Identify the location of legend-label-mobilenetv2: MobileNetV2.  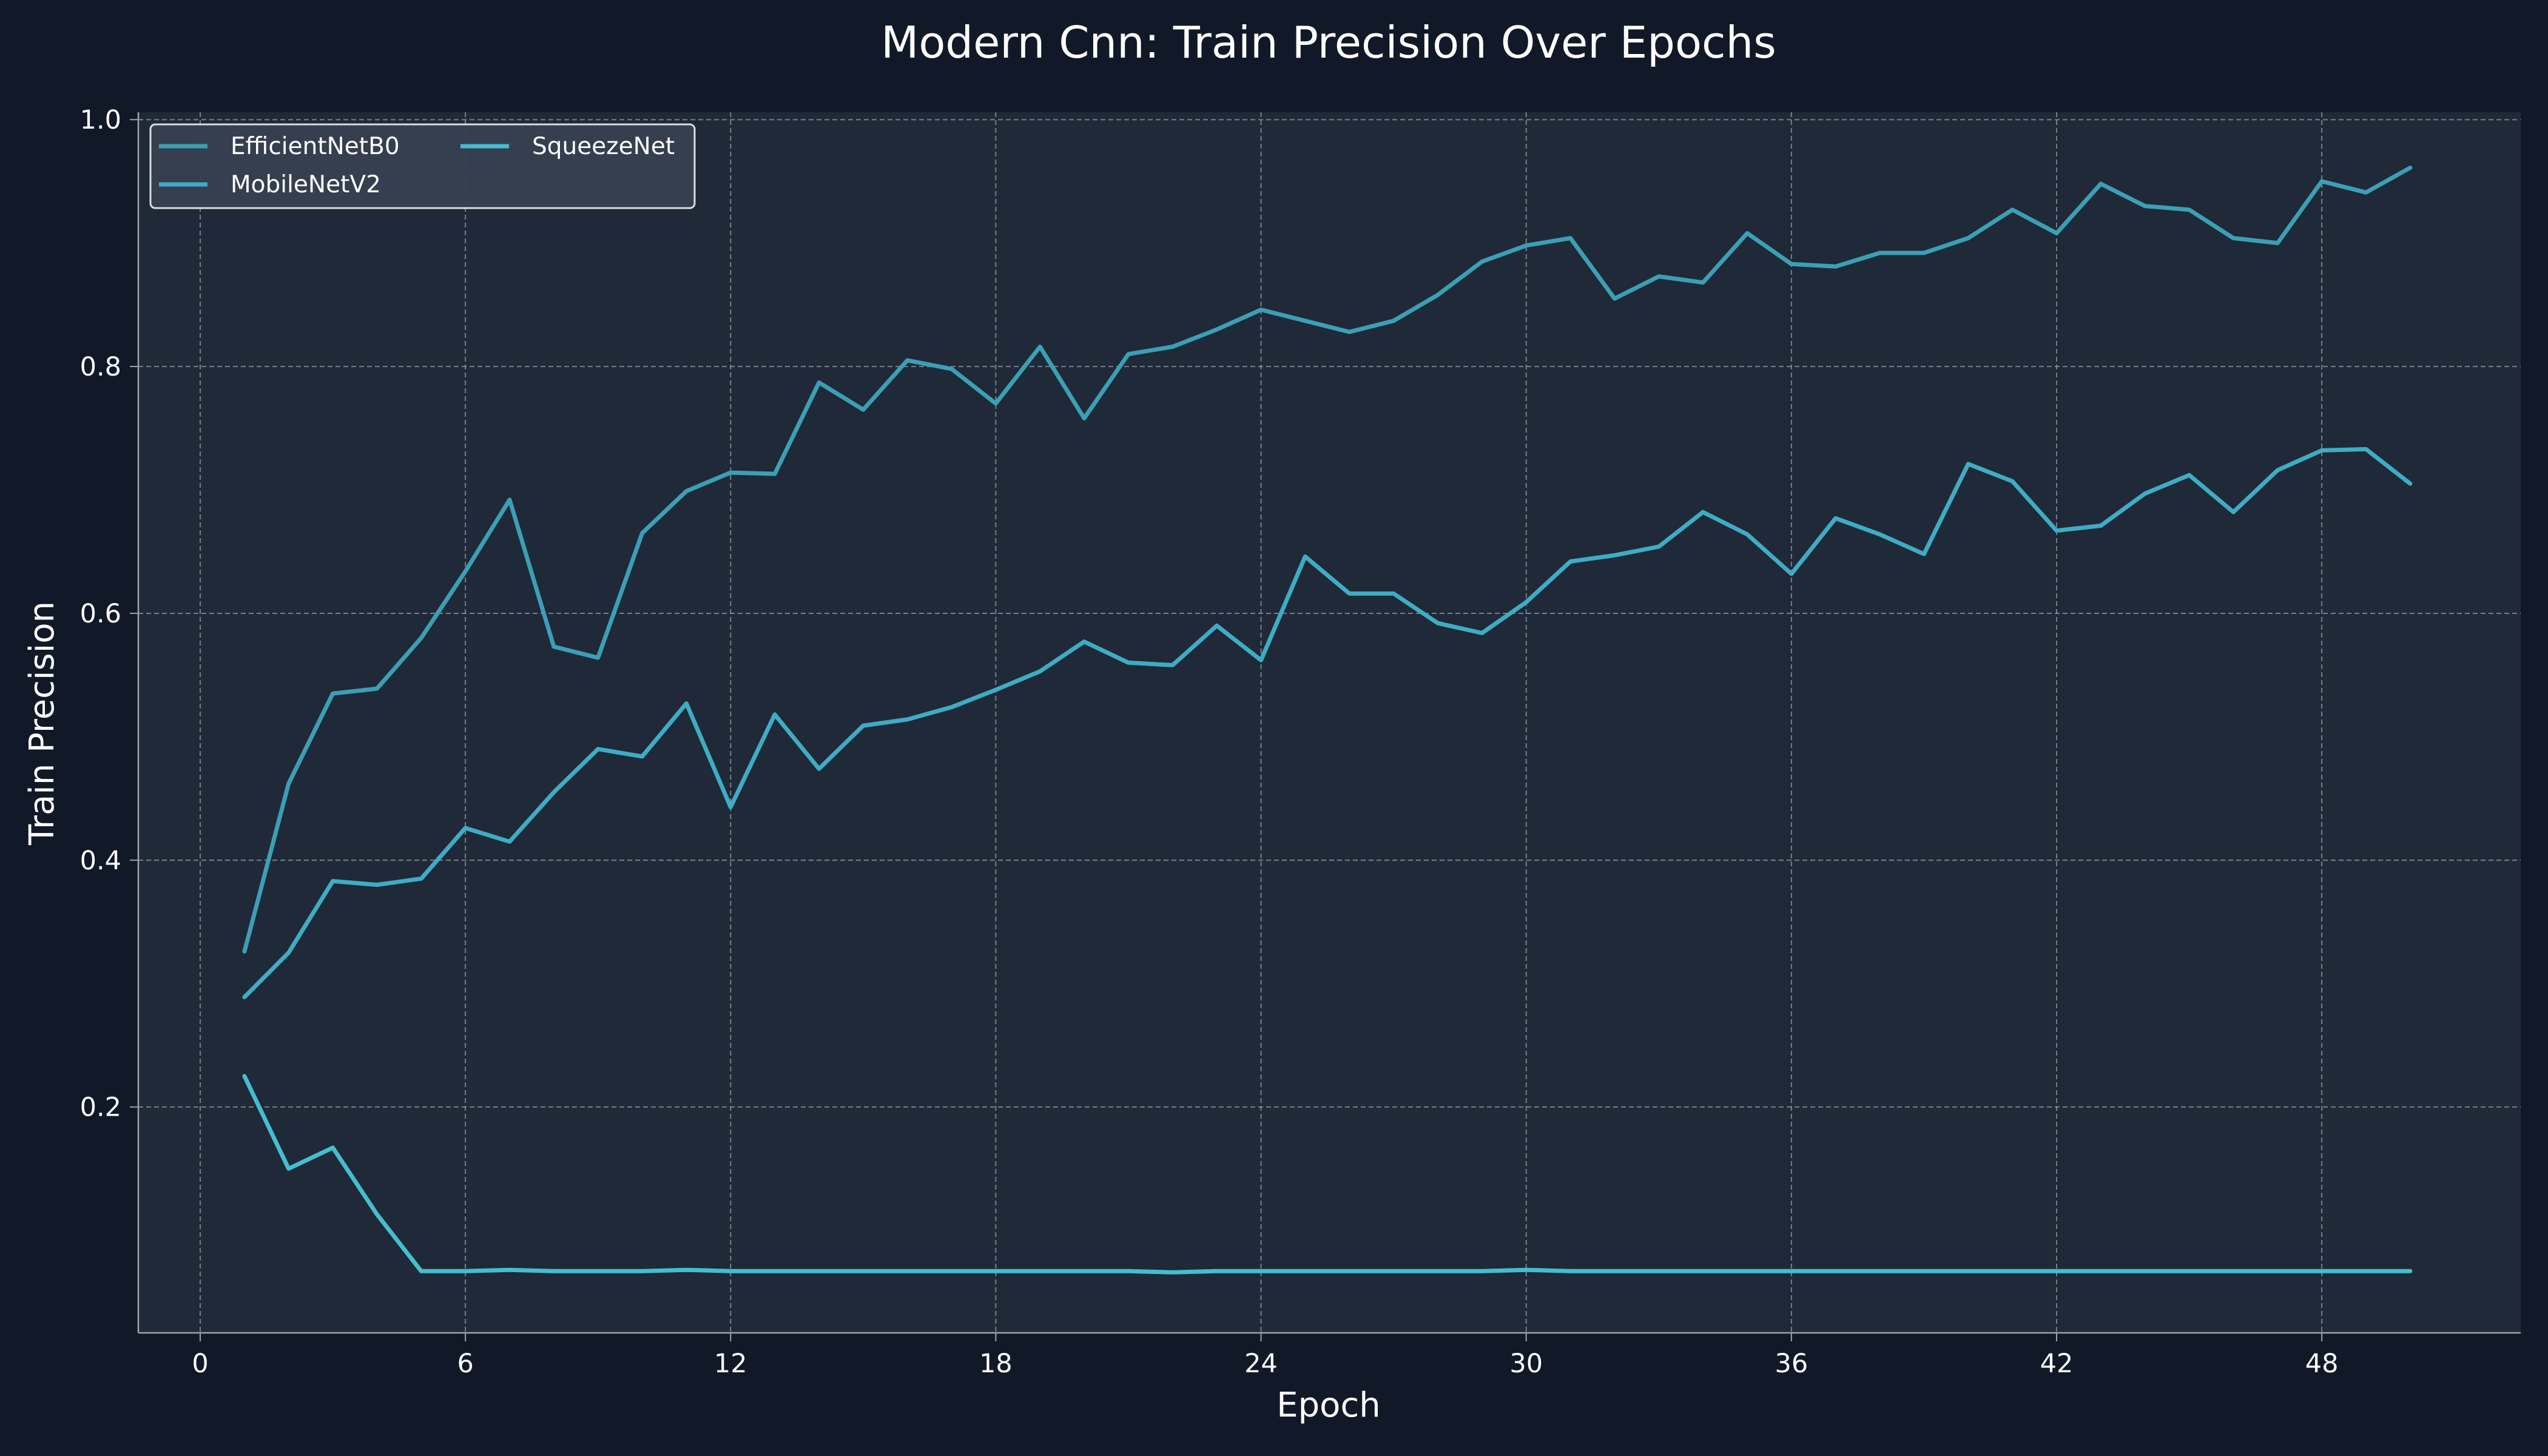
(306, 184).